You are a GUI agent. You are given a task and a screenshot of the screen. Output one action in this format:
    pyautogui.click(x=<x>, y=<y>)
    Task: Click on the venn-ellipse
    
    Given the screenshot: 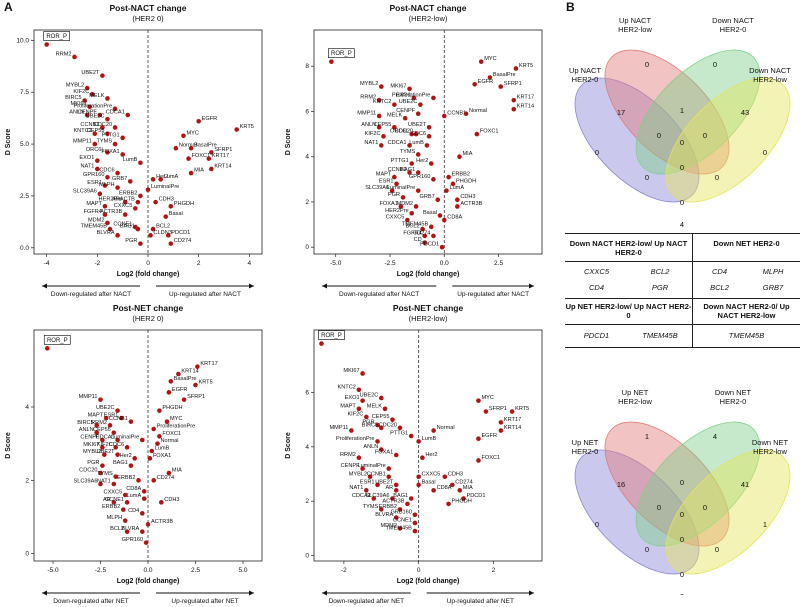 What is the action you would take?
    pyautogui.click(x=667, y=112)
    